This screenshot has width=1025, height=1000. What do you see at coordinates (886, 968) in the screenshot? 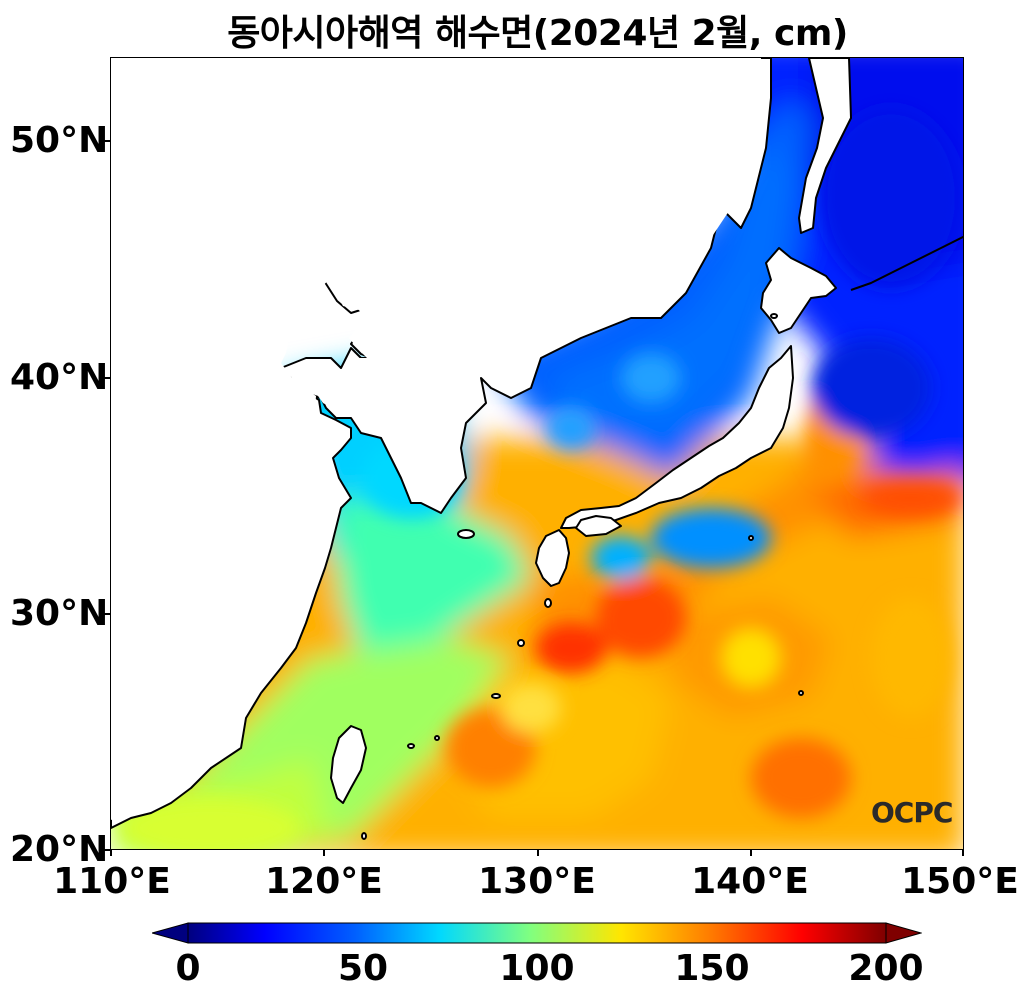
I see `colorbar-tick-label: 200` at bounding box center [886, 968].